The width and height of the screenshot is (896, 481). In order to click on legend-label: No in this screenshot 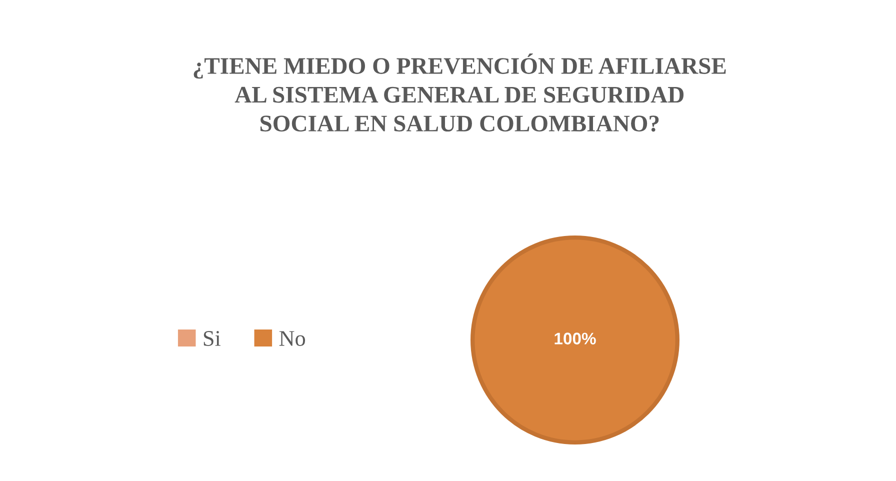, I will do `click(292, 338)`.